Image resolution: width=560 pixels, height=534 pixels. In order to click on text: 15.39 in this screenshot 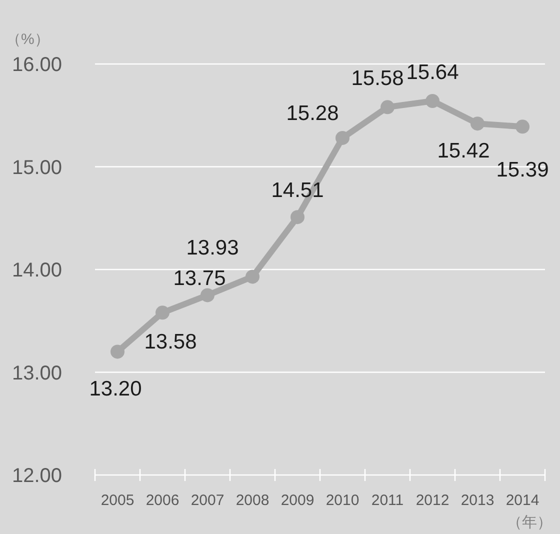, I will do `click(522, 170)`.